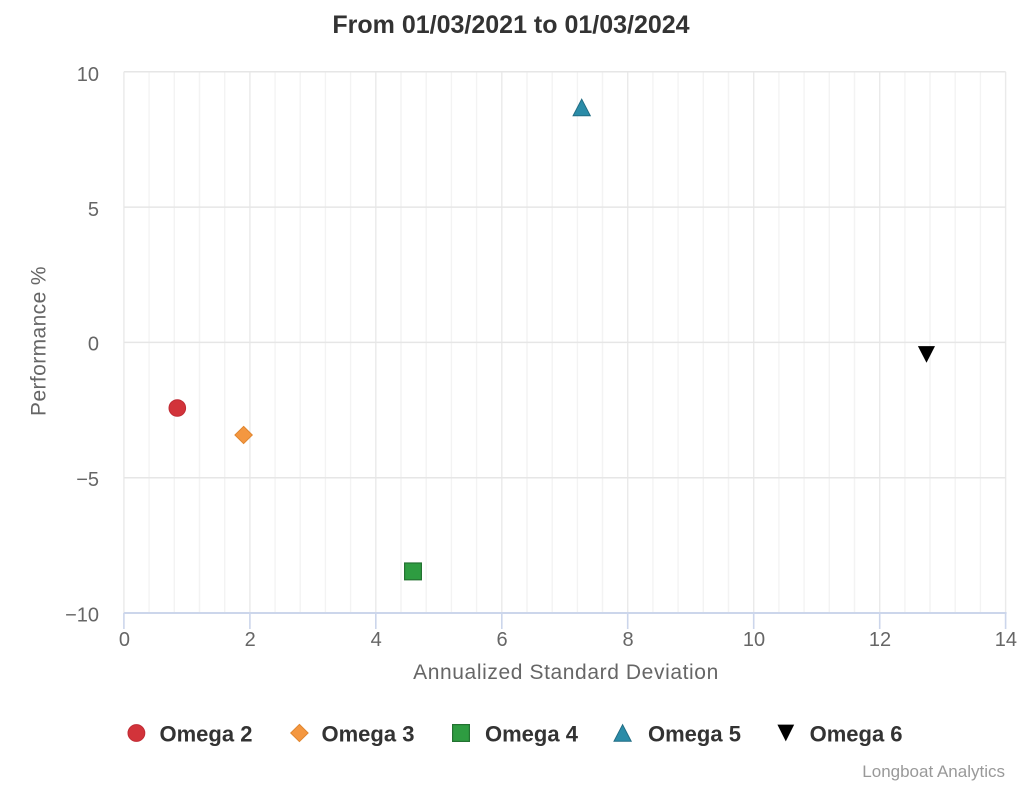  Describe the element at coordinates (368, 733) in the screenshot. I see `svg-text: Omega 3` at that location.